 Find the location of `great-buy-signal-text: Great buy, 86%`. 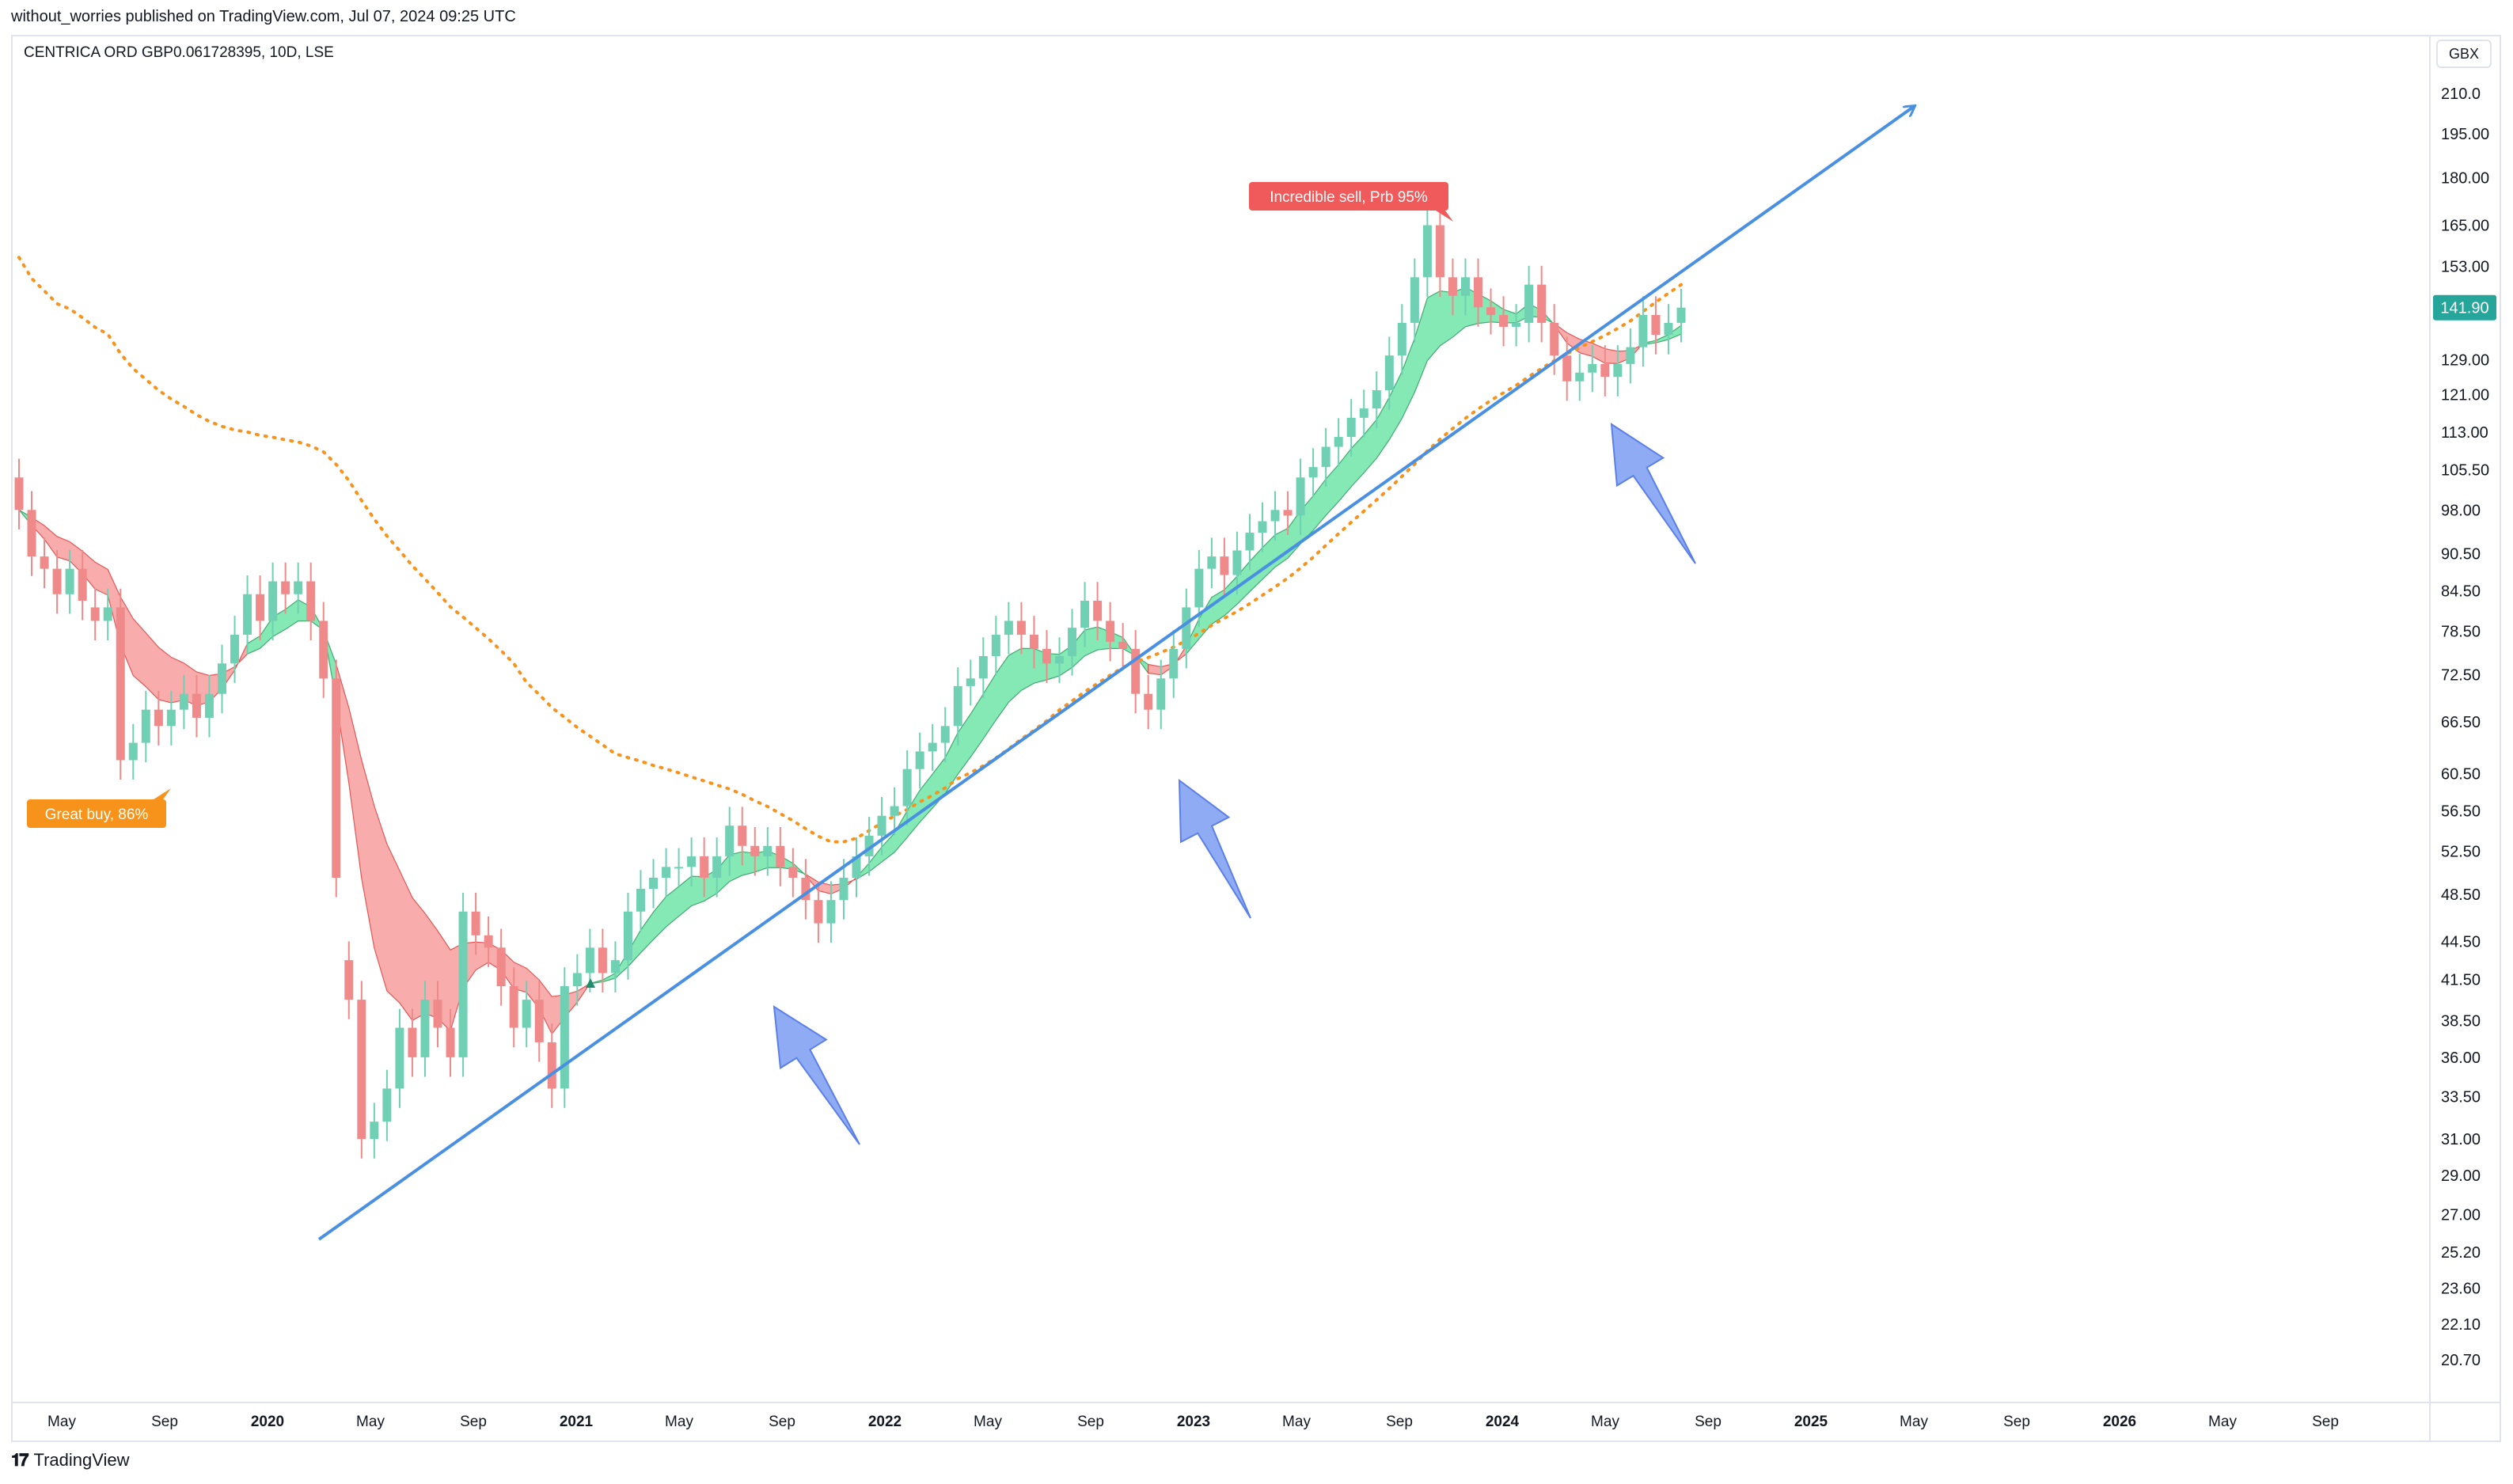

great-buy-signal-text: Great buy, 86% is located at coordinates (97, 815).